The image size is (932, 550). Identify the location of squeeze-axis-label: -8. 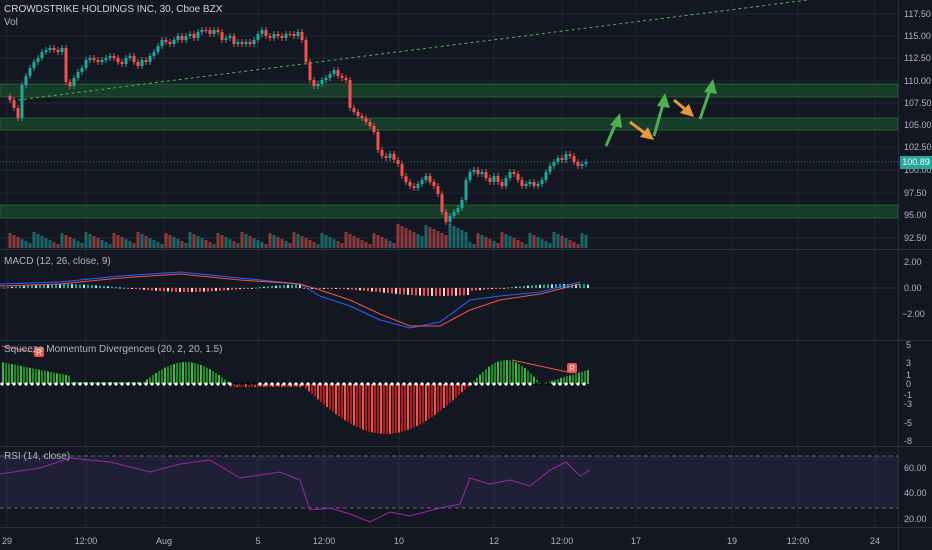
(908, 441).